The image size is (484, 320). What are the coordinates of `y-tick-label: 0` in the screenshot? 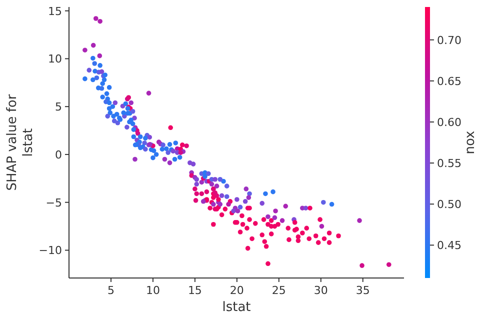 It's located at (58, 155).